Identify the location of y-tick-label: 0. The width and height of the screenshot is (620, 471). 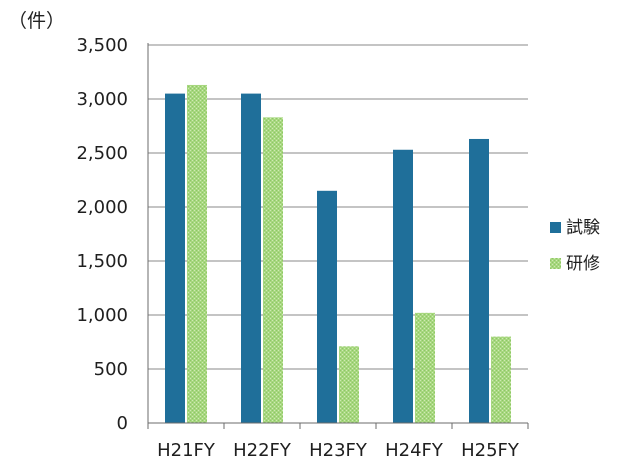
(122, 423).